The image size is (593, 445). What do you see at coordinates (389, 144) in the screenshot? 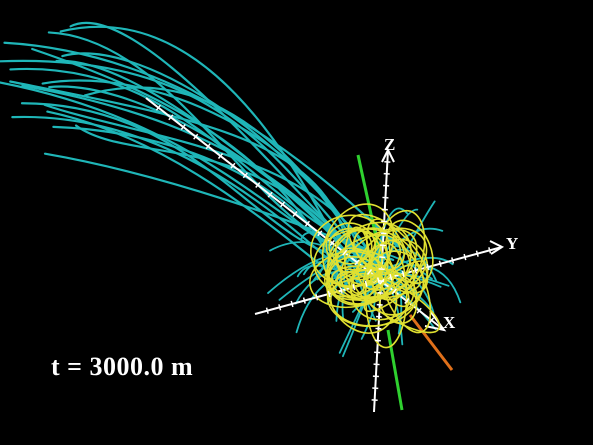
I see `axis-label-z: Z` at bounding box center [389, 144].